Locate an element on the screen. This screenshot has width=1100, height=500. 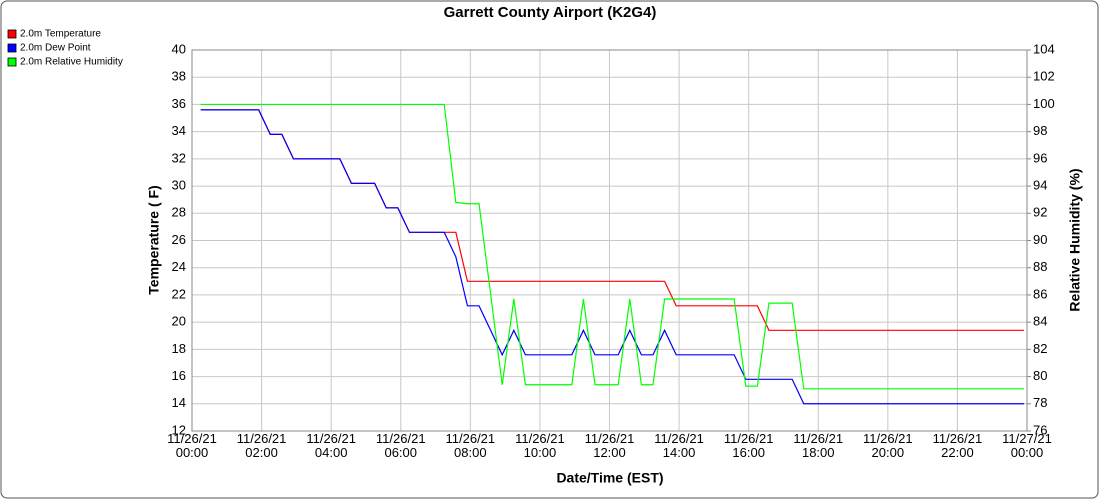
y-tick-label: 16 is located at coordinates (179, 375).